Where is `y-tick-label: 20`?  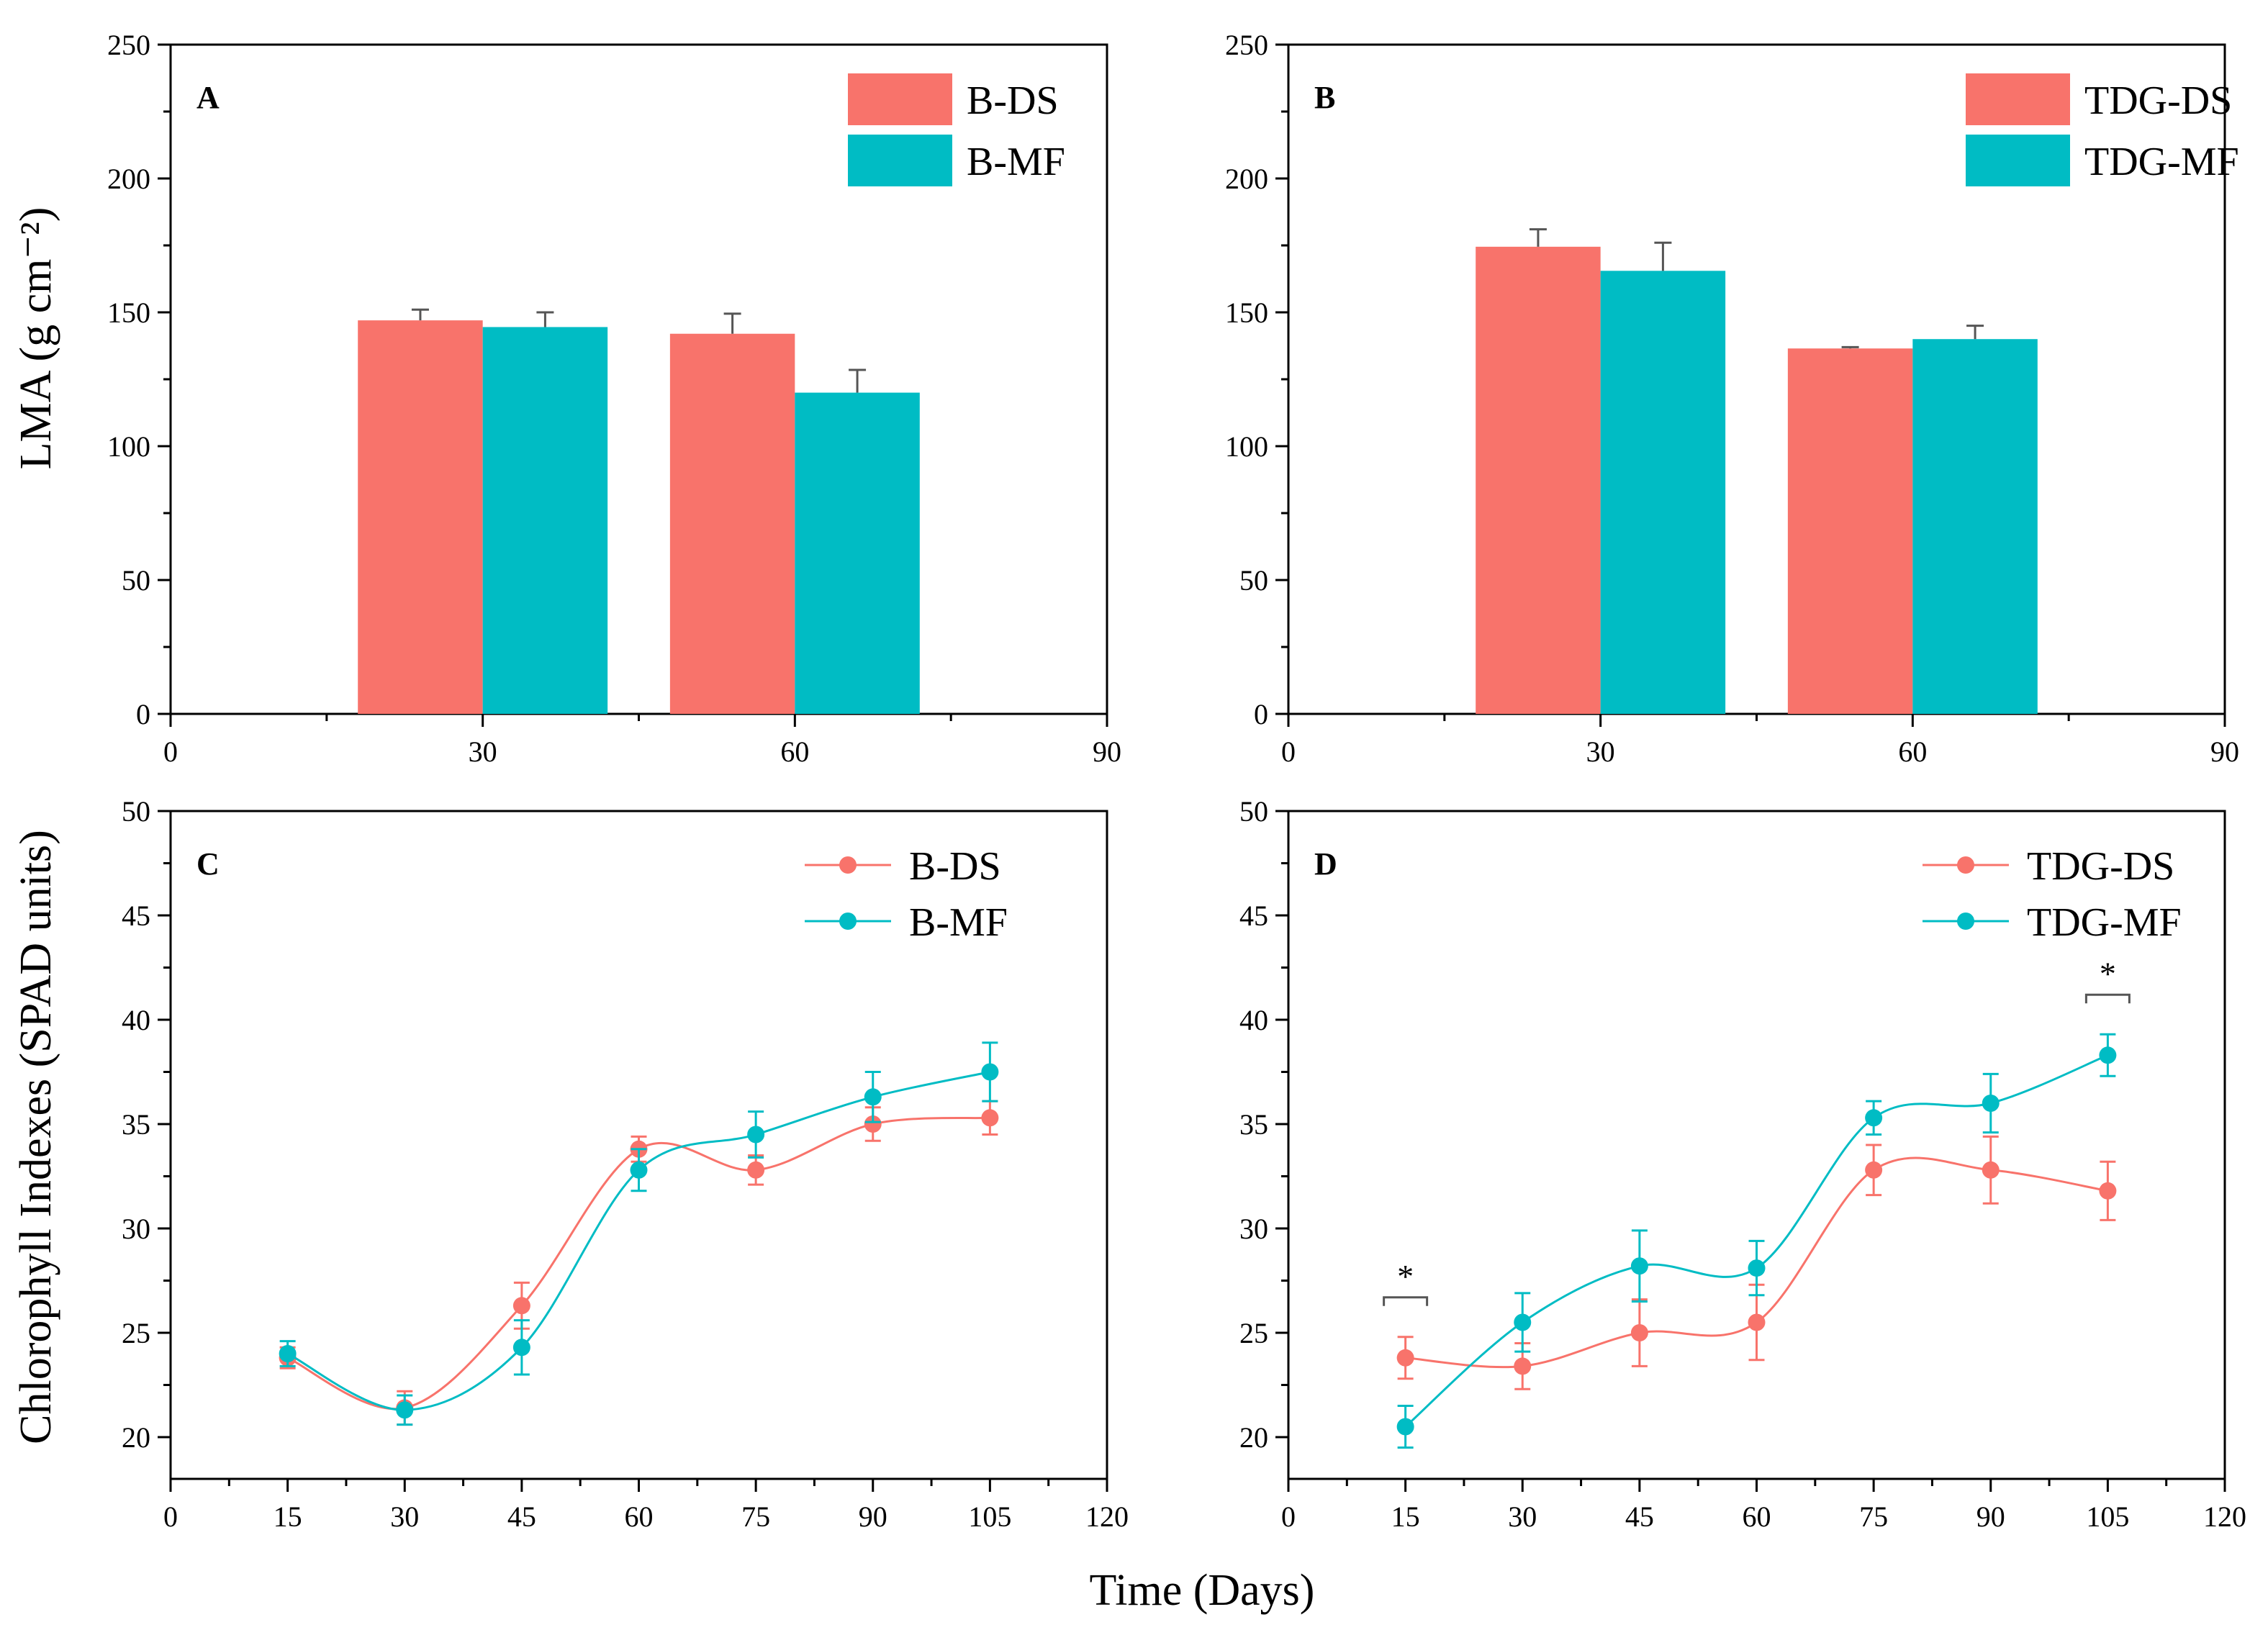 y-tick-label: 20 is located at coordinates (136, 1437).